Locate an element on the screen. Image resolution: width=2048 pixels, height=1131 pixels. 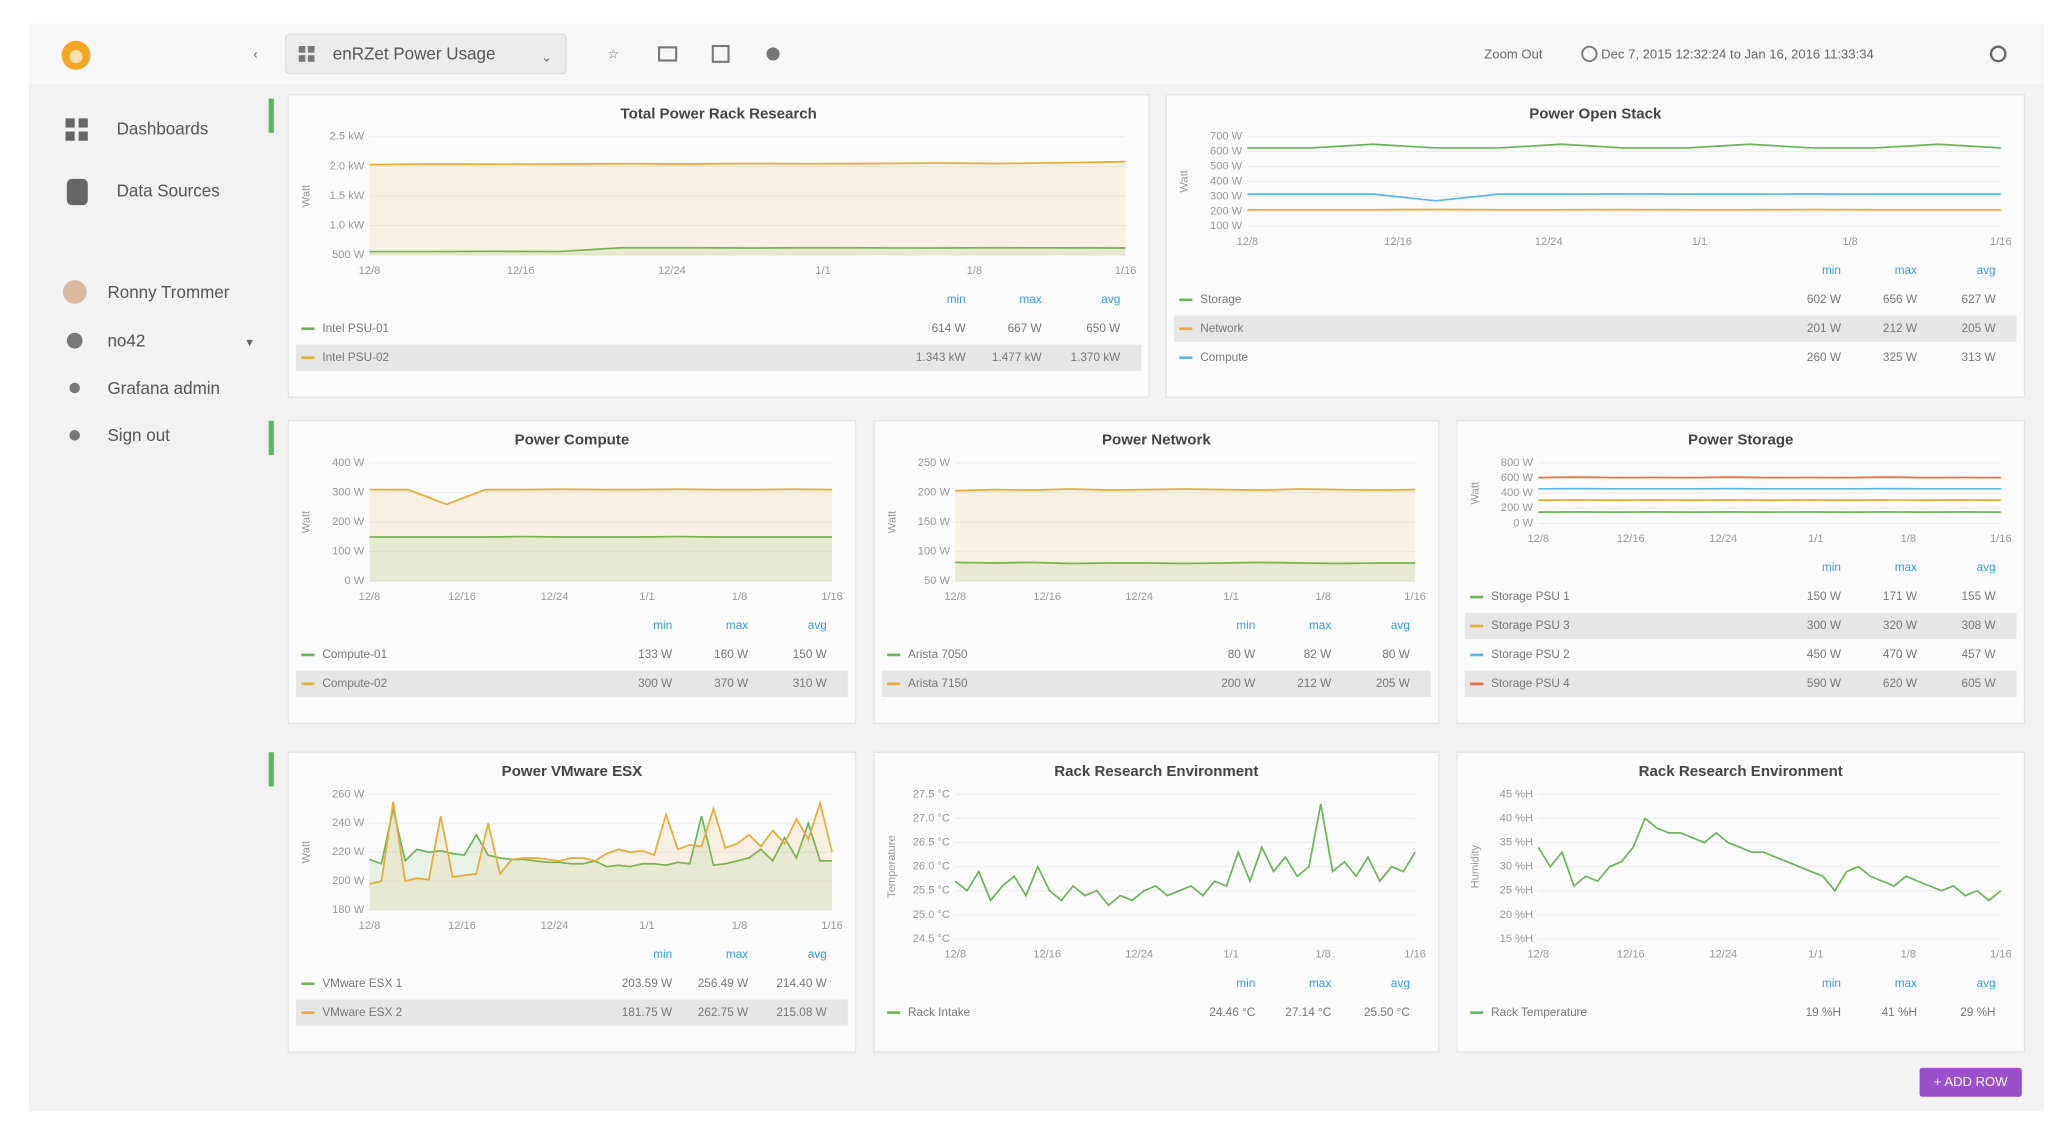
legend-min: 181.75 W is located at coordinates (647, 1012).